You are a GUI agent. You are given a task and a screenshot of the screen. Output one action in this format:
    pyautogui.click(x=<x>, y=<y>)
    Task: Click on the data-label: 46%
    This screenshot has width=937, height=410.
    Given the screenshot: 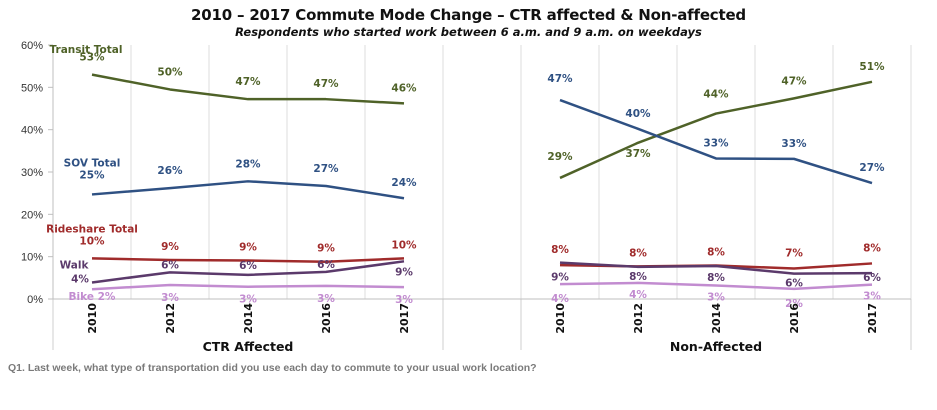 What is the action you would take?
    pyautogui.click(x=404, y=88)
    